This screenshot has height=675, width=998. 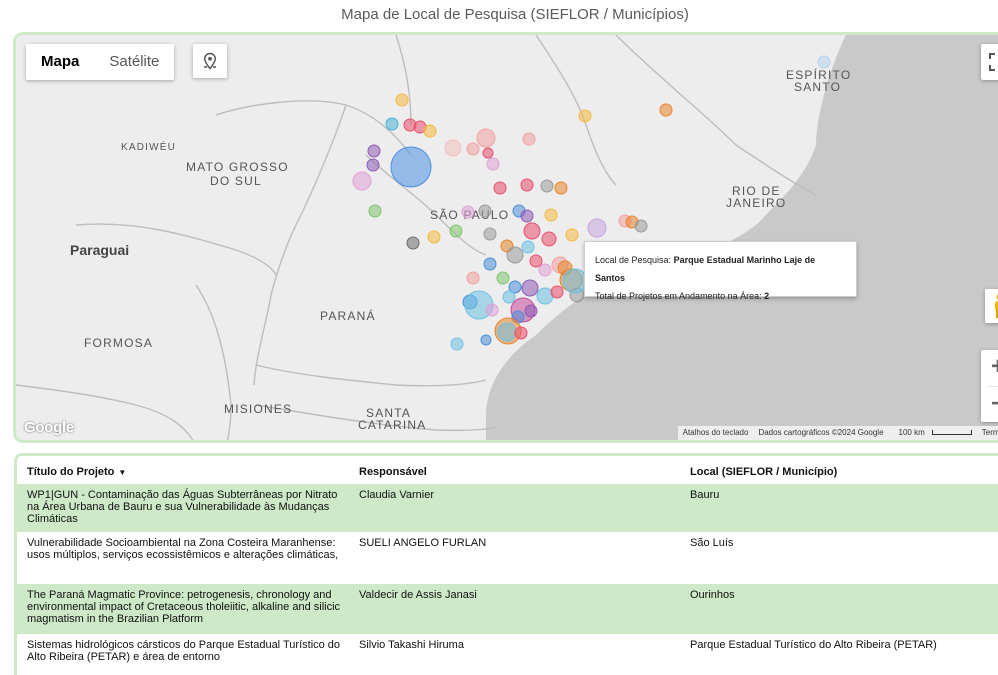 What do you see at coordinates (756, 191) in the screenshot?
I see `label-rio-1: RIO DE` at bounding box center [756, 191].